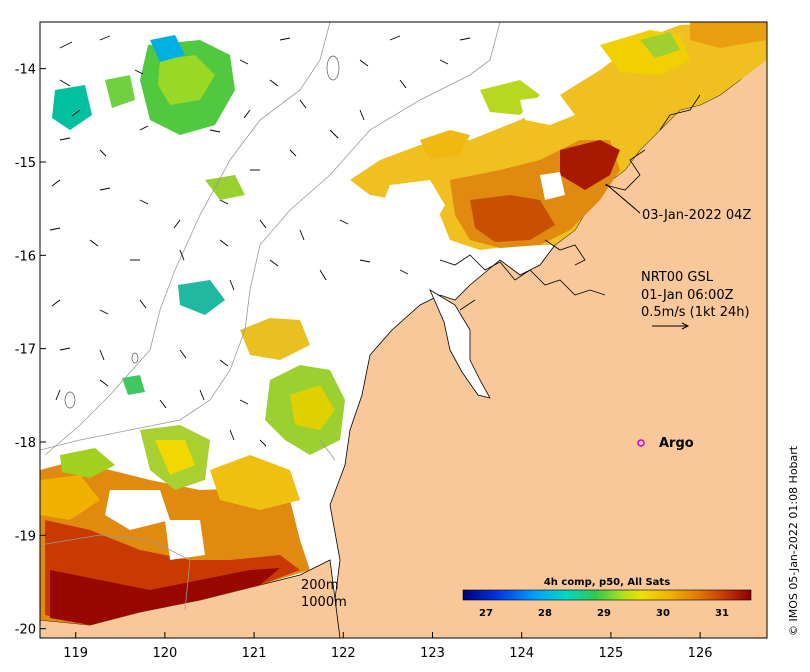  I want to click on colorbar-tick-label: 29, so click(604, 613).